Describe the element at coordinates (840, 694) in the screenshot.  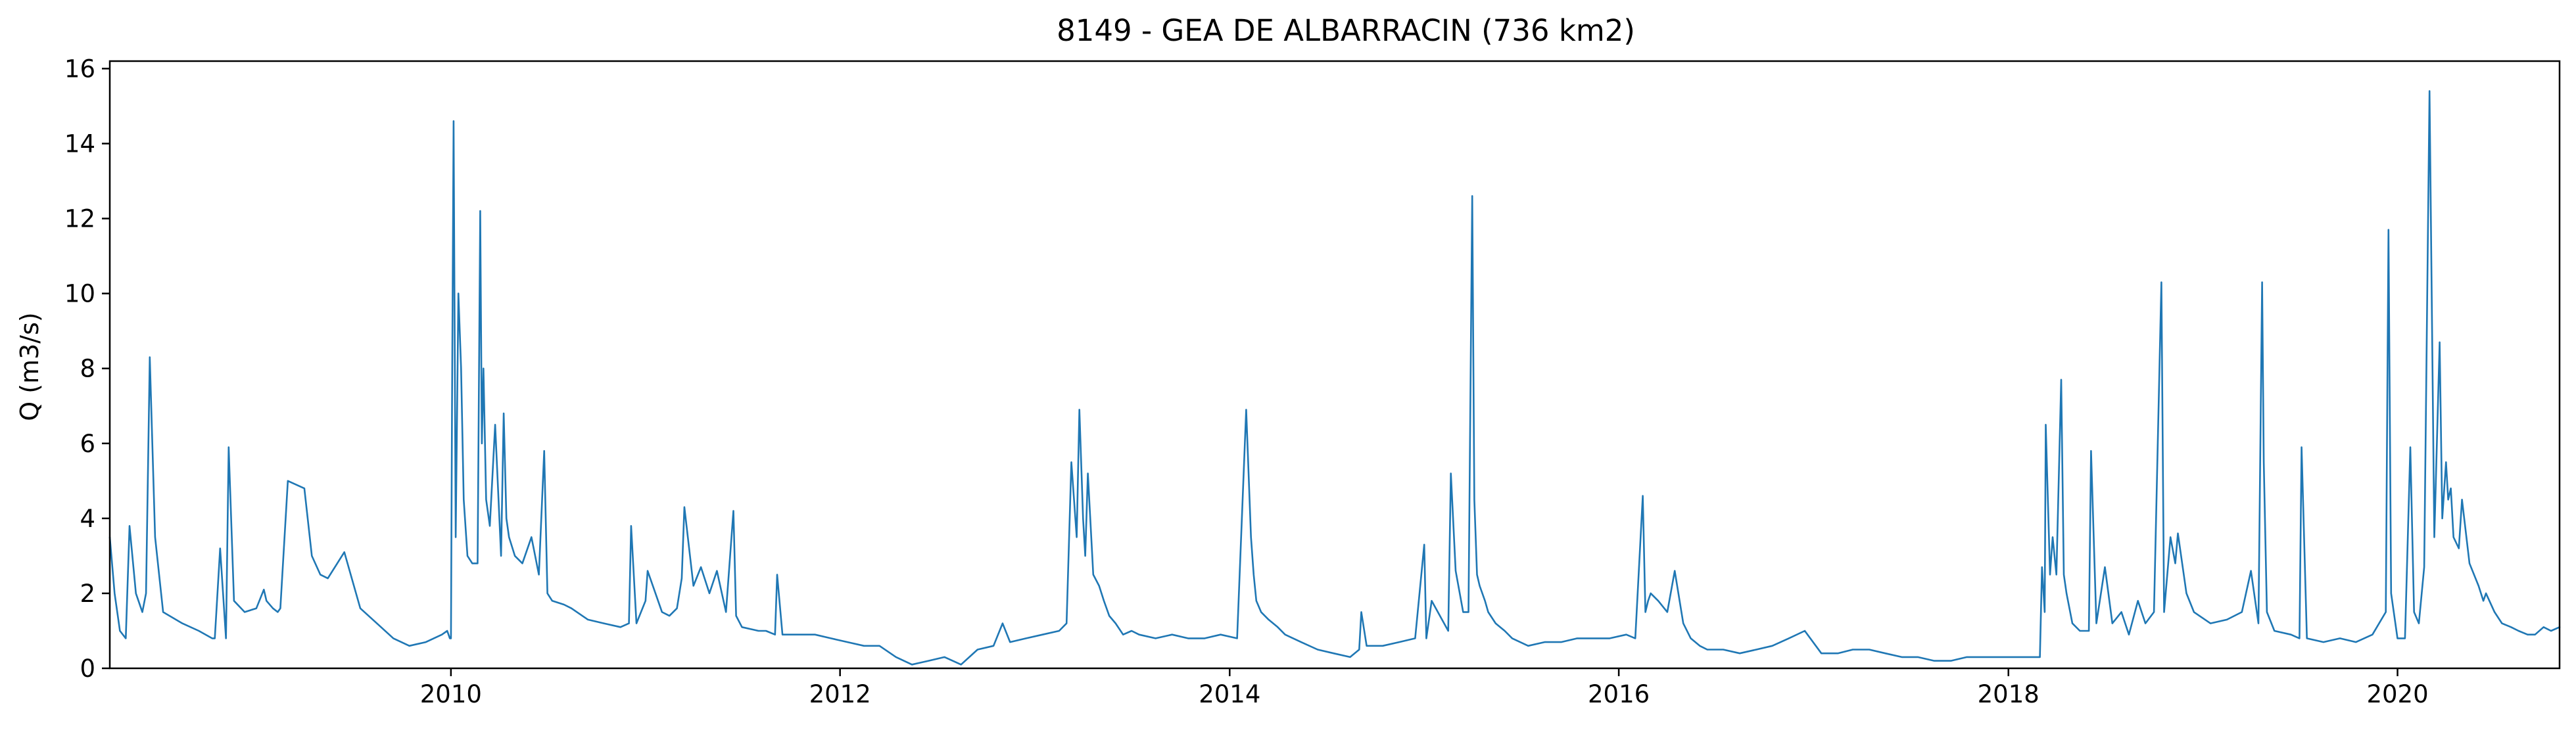
I see `x-tick-label: 2012` at that location.